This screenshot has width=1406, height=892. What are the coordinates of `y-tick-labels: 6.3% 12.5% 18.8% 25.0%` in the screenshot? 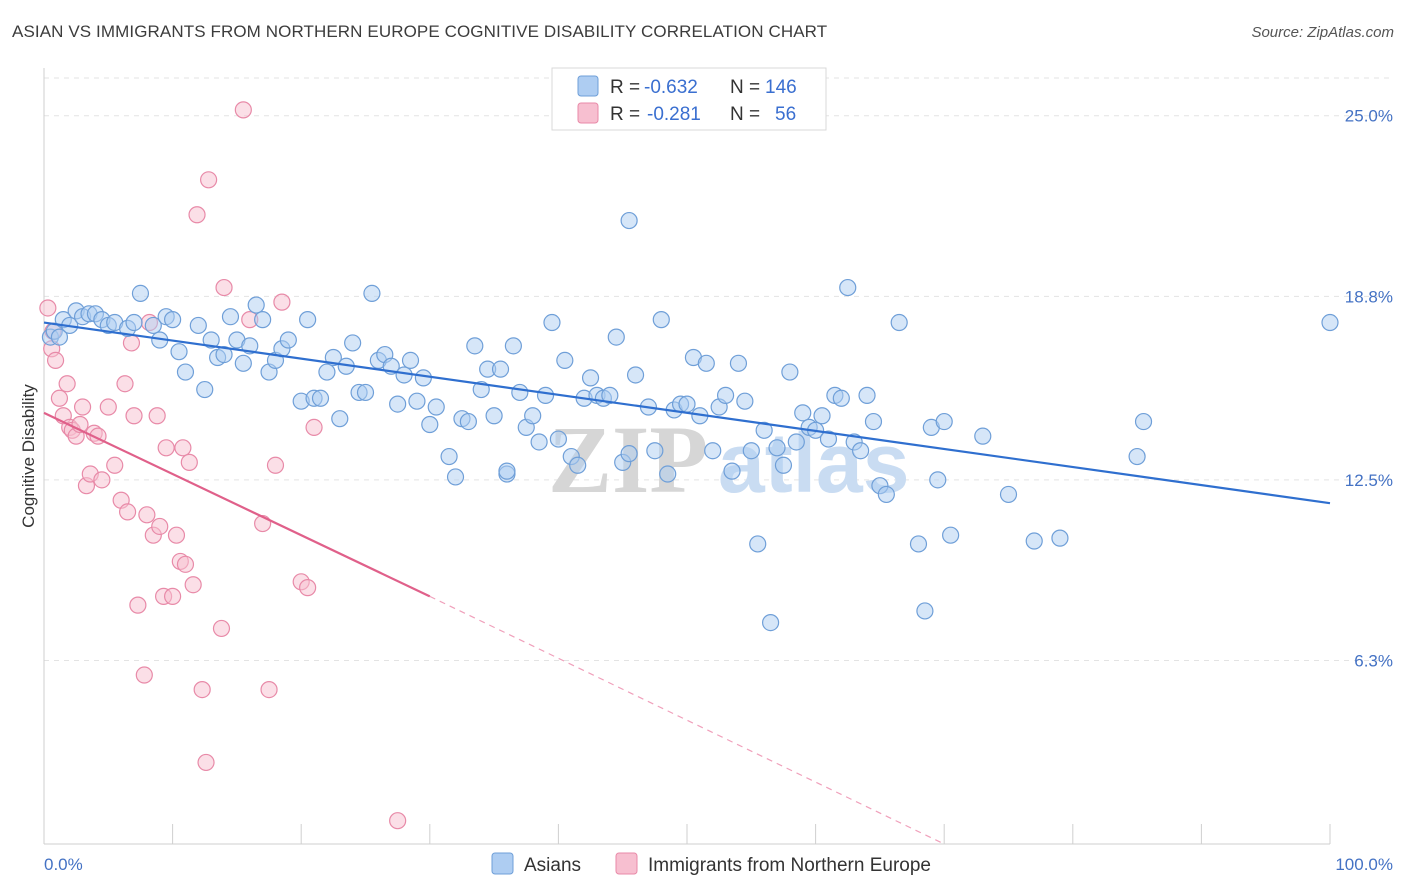 It's located at (1369, 389).